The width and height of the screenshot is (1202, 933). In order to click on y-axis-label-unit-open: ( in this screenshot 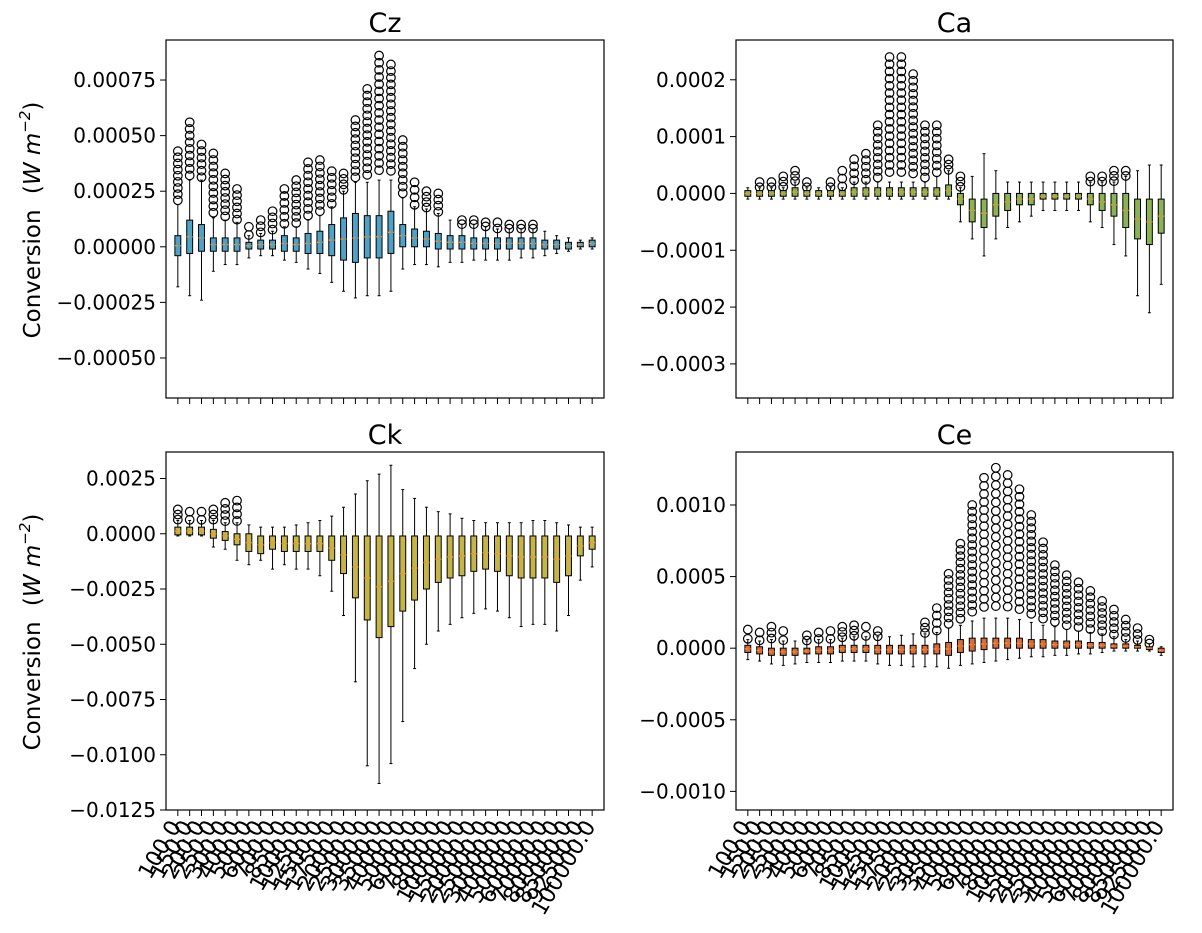, I will do `click(33, 601)`.